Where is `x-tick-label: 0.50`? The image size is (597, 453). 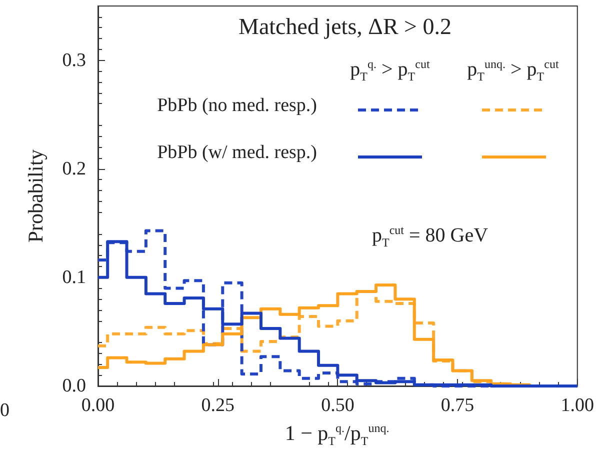
x-tick-label: 0.50 is located at coordinates (337, 405).